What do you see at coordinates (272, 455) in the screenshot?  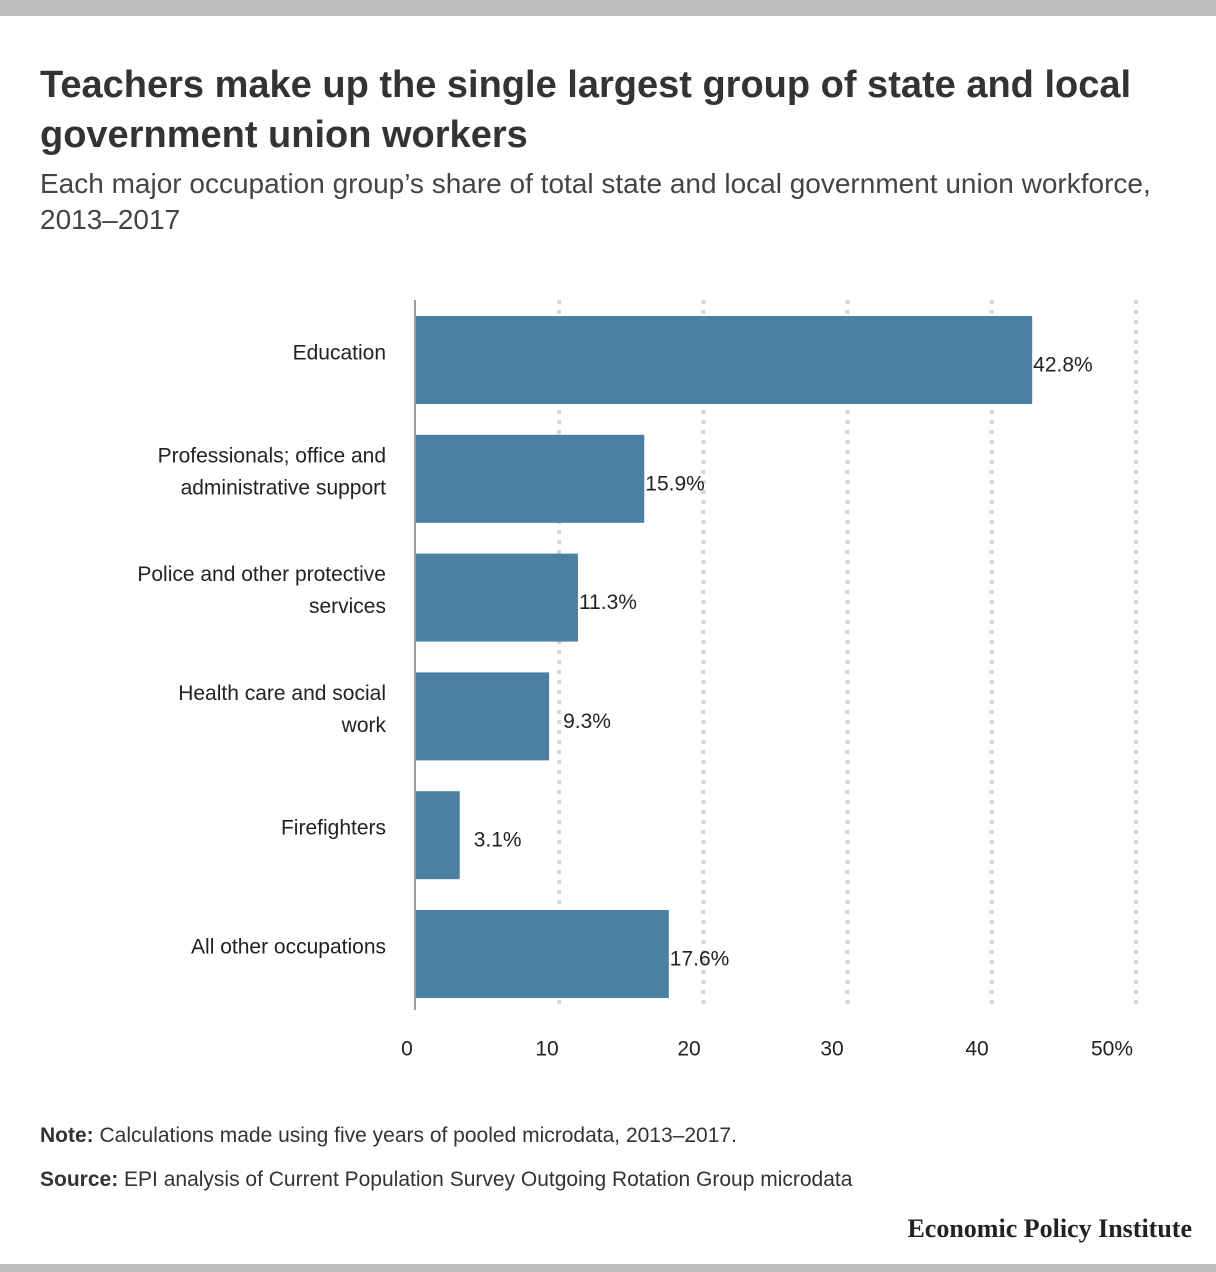 I see `category-label: Professionals; office and` at bounding box center [272, 455].